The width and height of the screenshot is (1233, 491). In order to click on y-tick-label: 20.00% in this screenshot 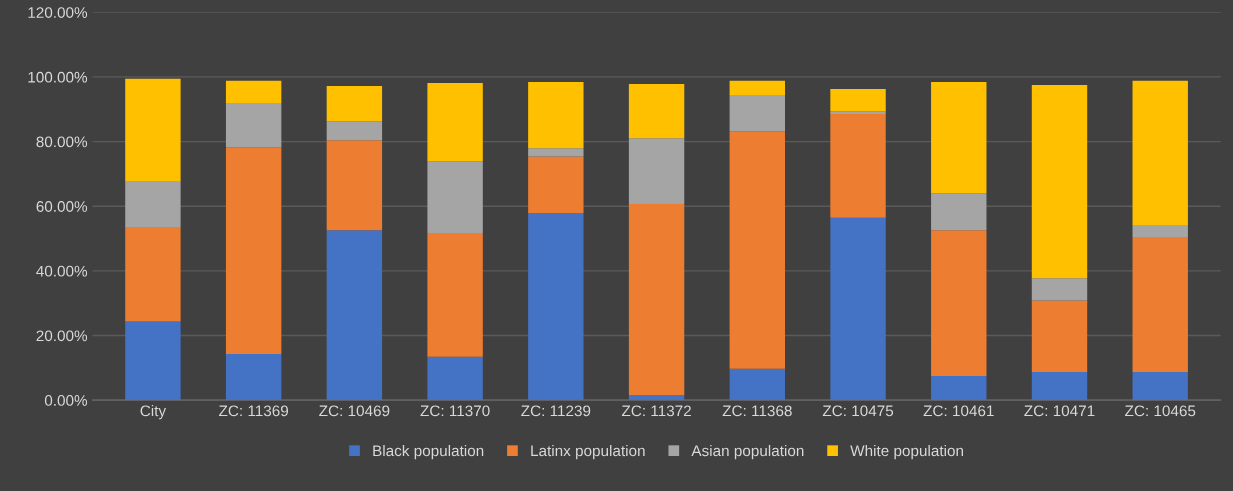, I will do `click(62, 336)`.